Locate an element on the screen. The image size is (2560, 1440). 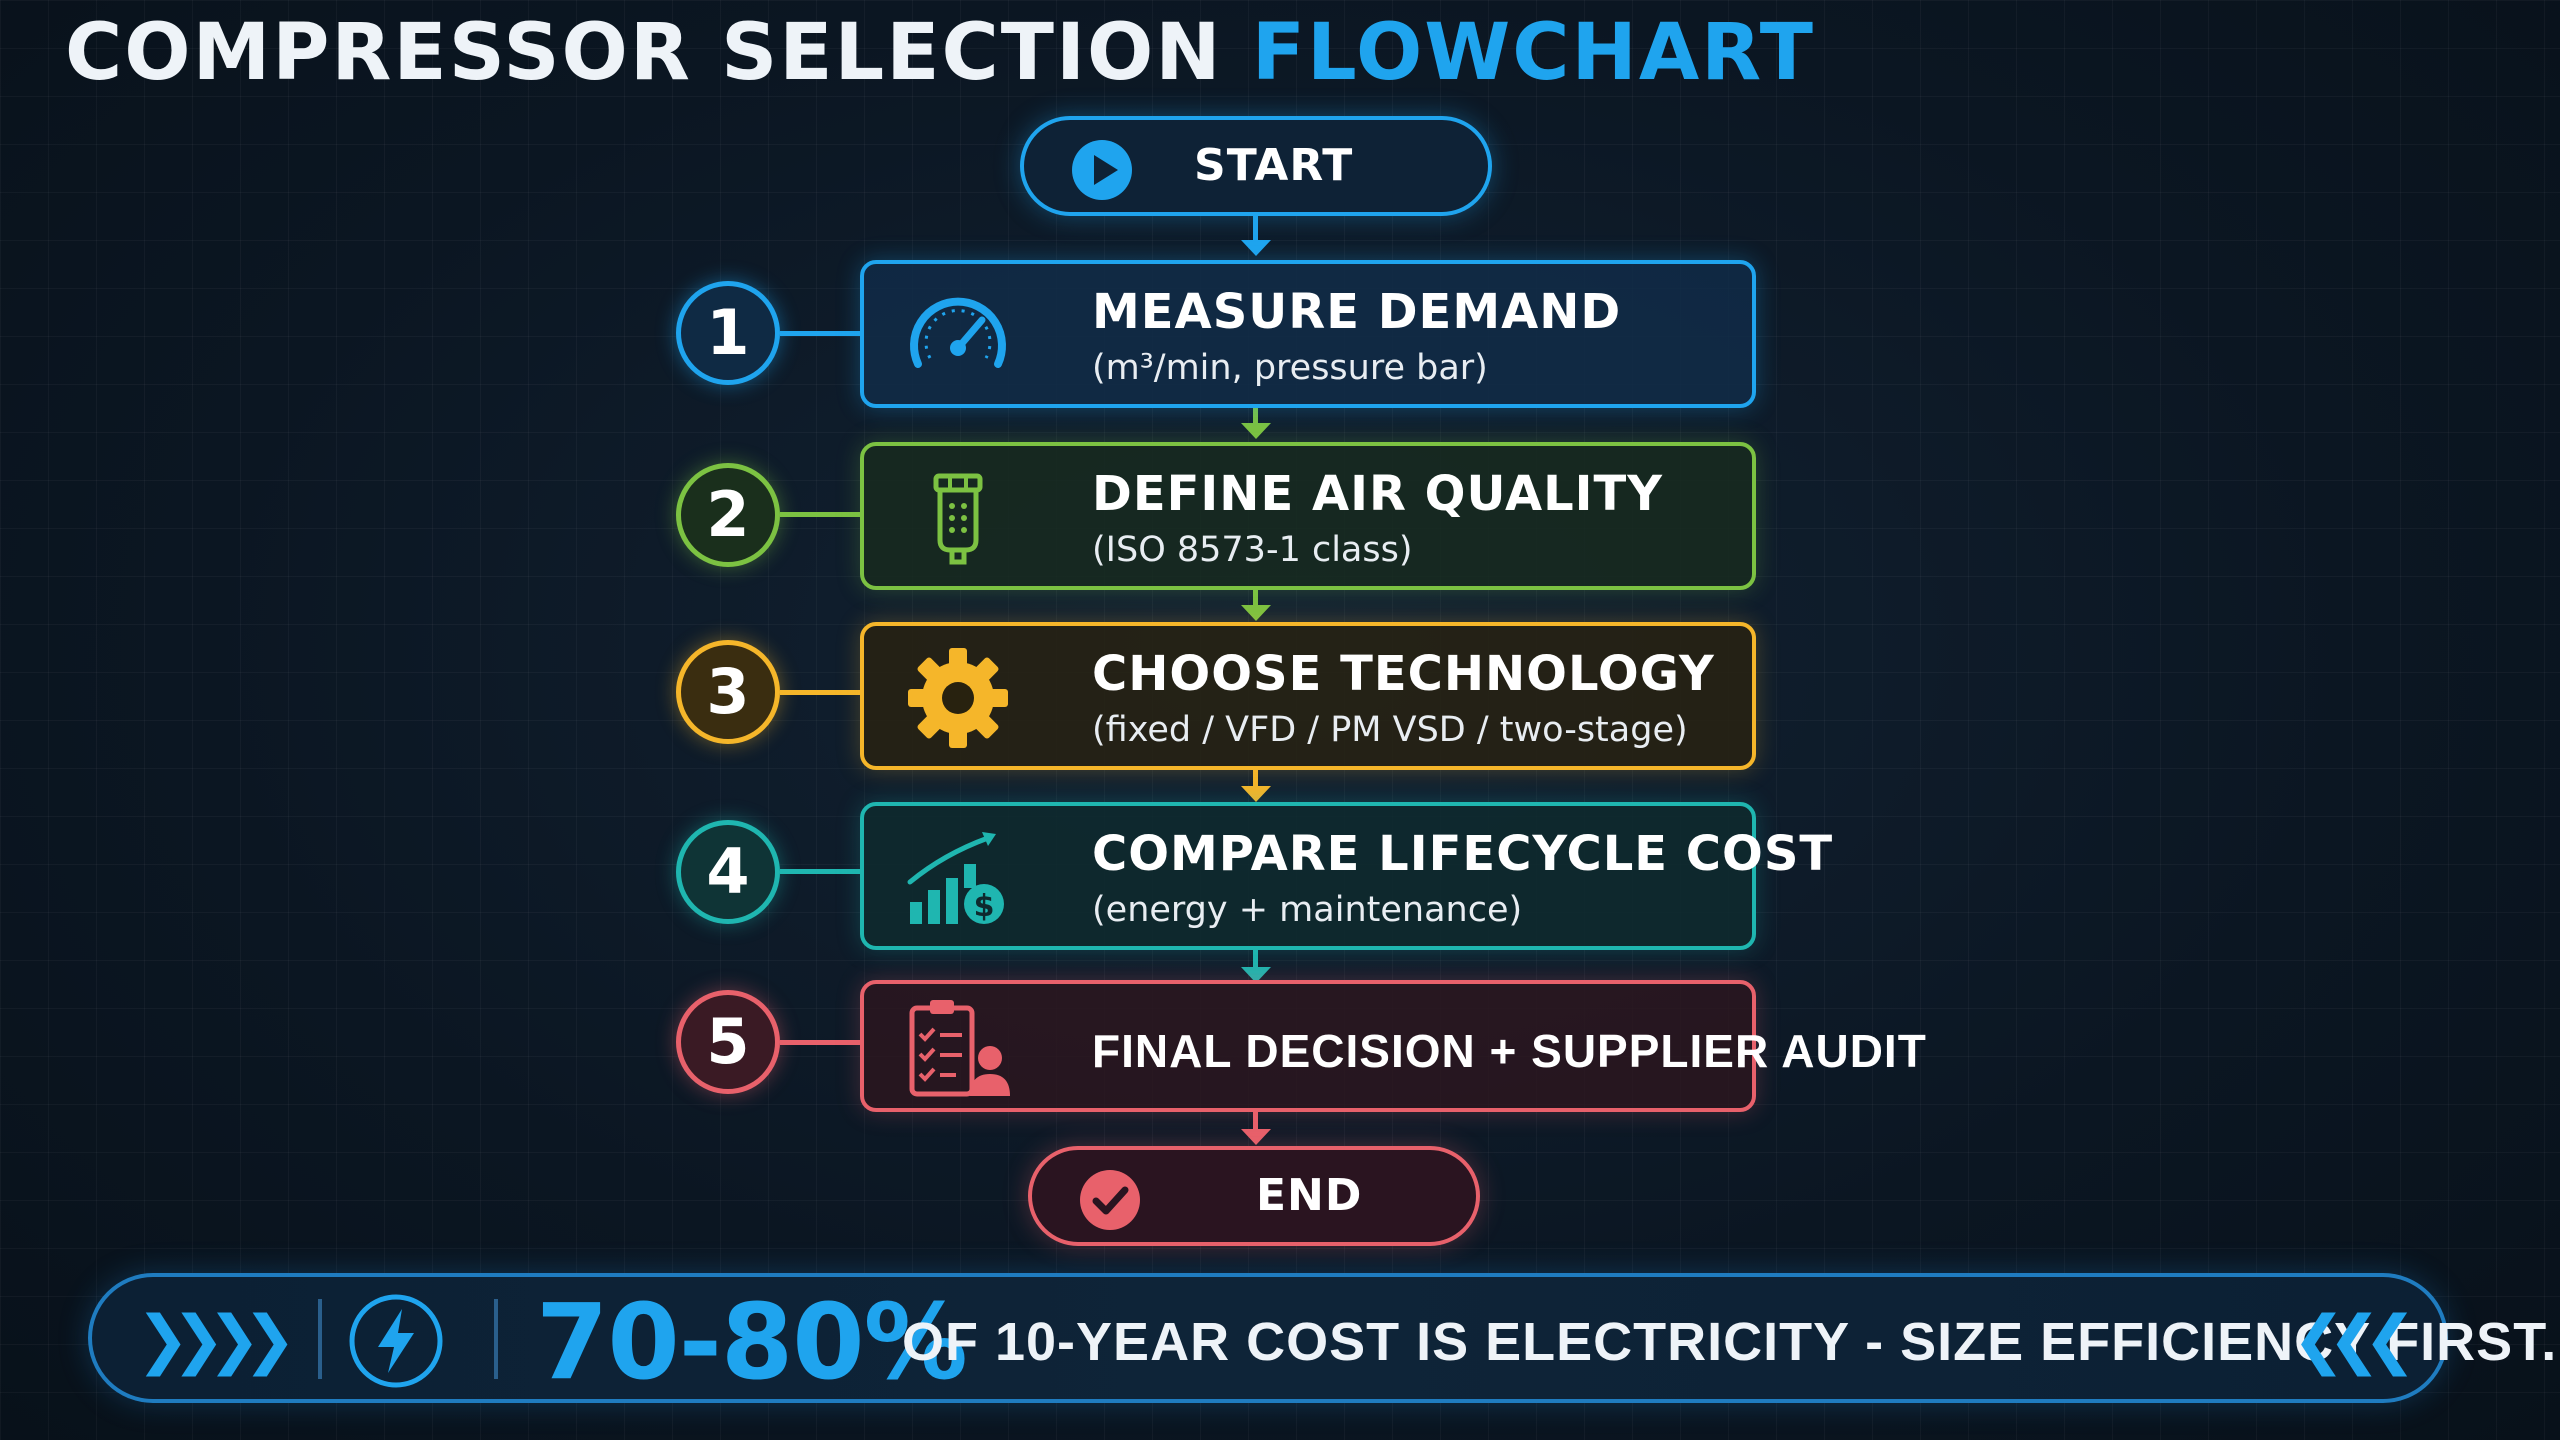
step-2-box: DEFINE AIR QUALITY (ISO 8573-1 class) is located at coordinates (1308, 516).